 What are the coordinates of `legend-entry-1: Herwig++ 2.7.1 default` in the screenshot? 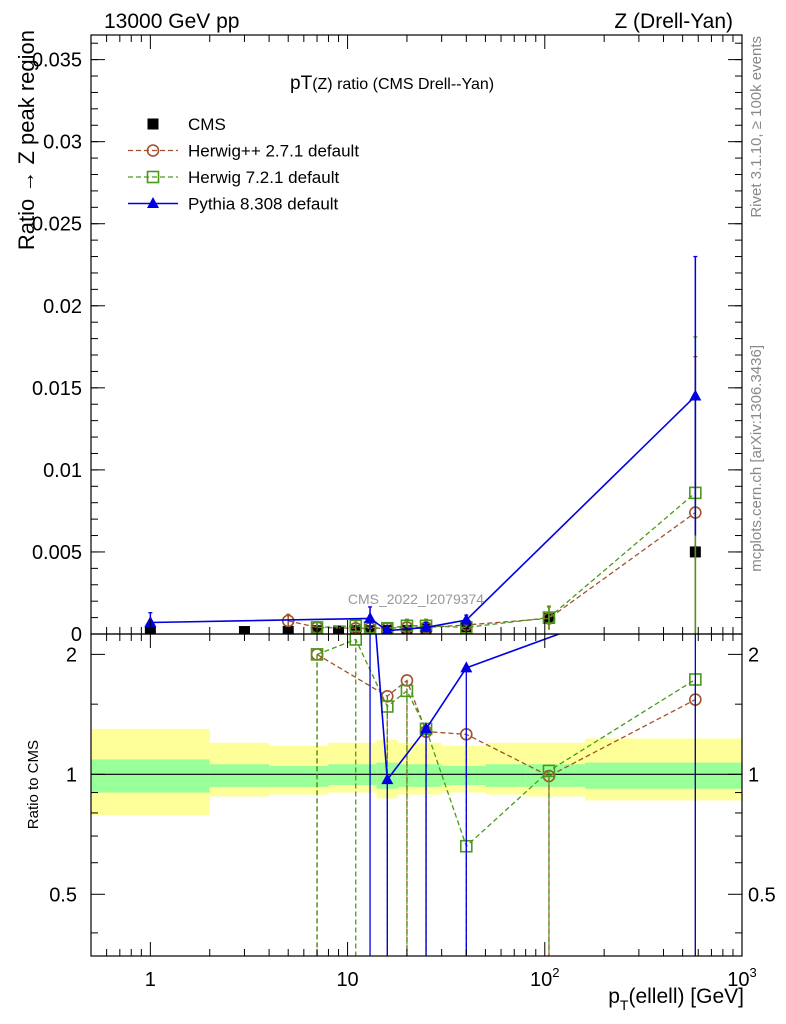 It's located at (243, 151).